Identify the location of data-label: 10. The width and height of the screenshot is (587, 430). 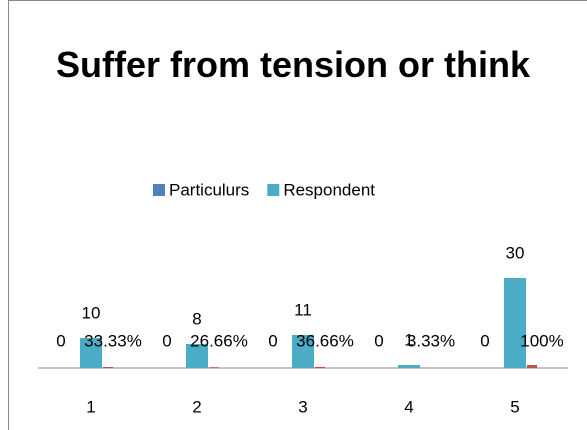
(91, 312).